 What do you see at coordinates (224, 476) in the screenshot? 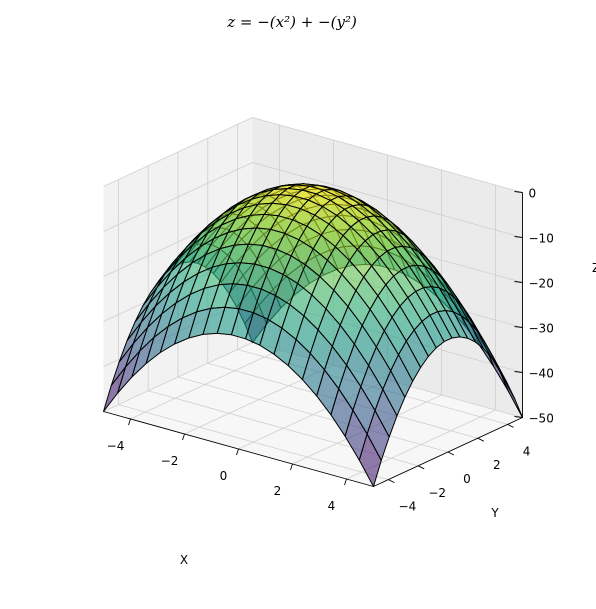
I see `x-tick-label: 0` at bounding box center [224, 476].